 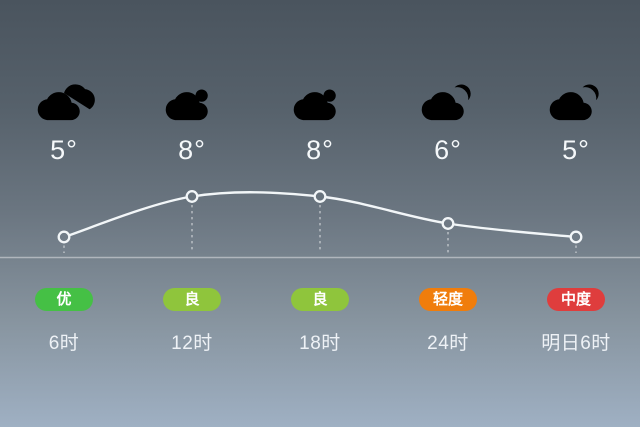 I want to click on aqi-badges-row: 优 良 良 轻度 中度, so click(x=320, y=299).